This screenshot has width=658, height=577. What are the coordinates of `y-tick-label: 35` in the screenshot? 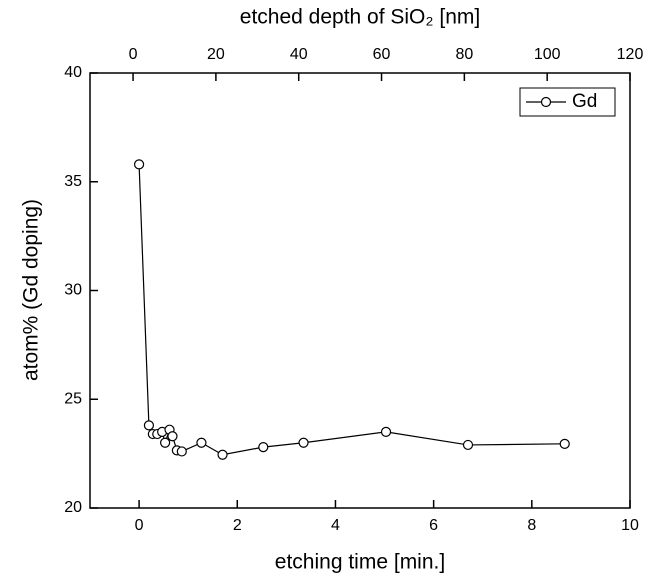 It's located at (73, 181).